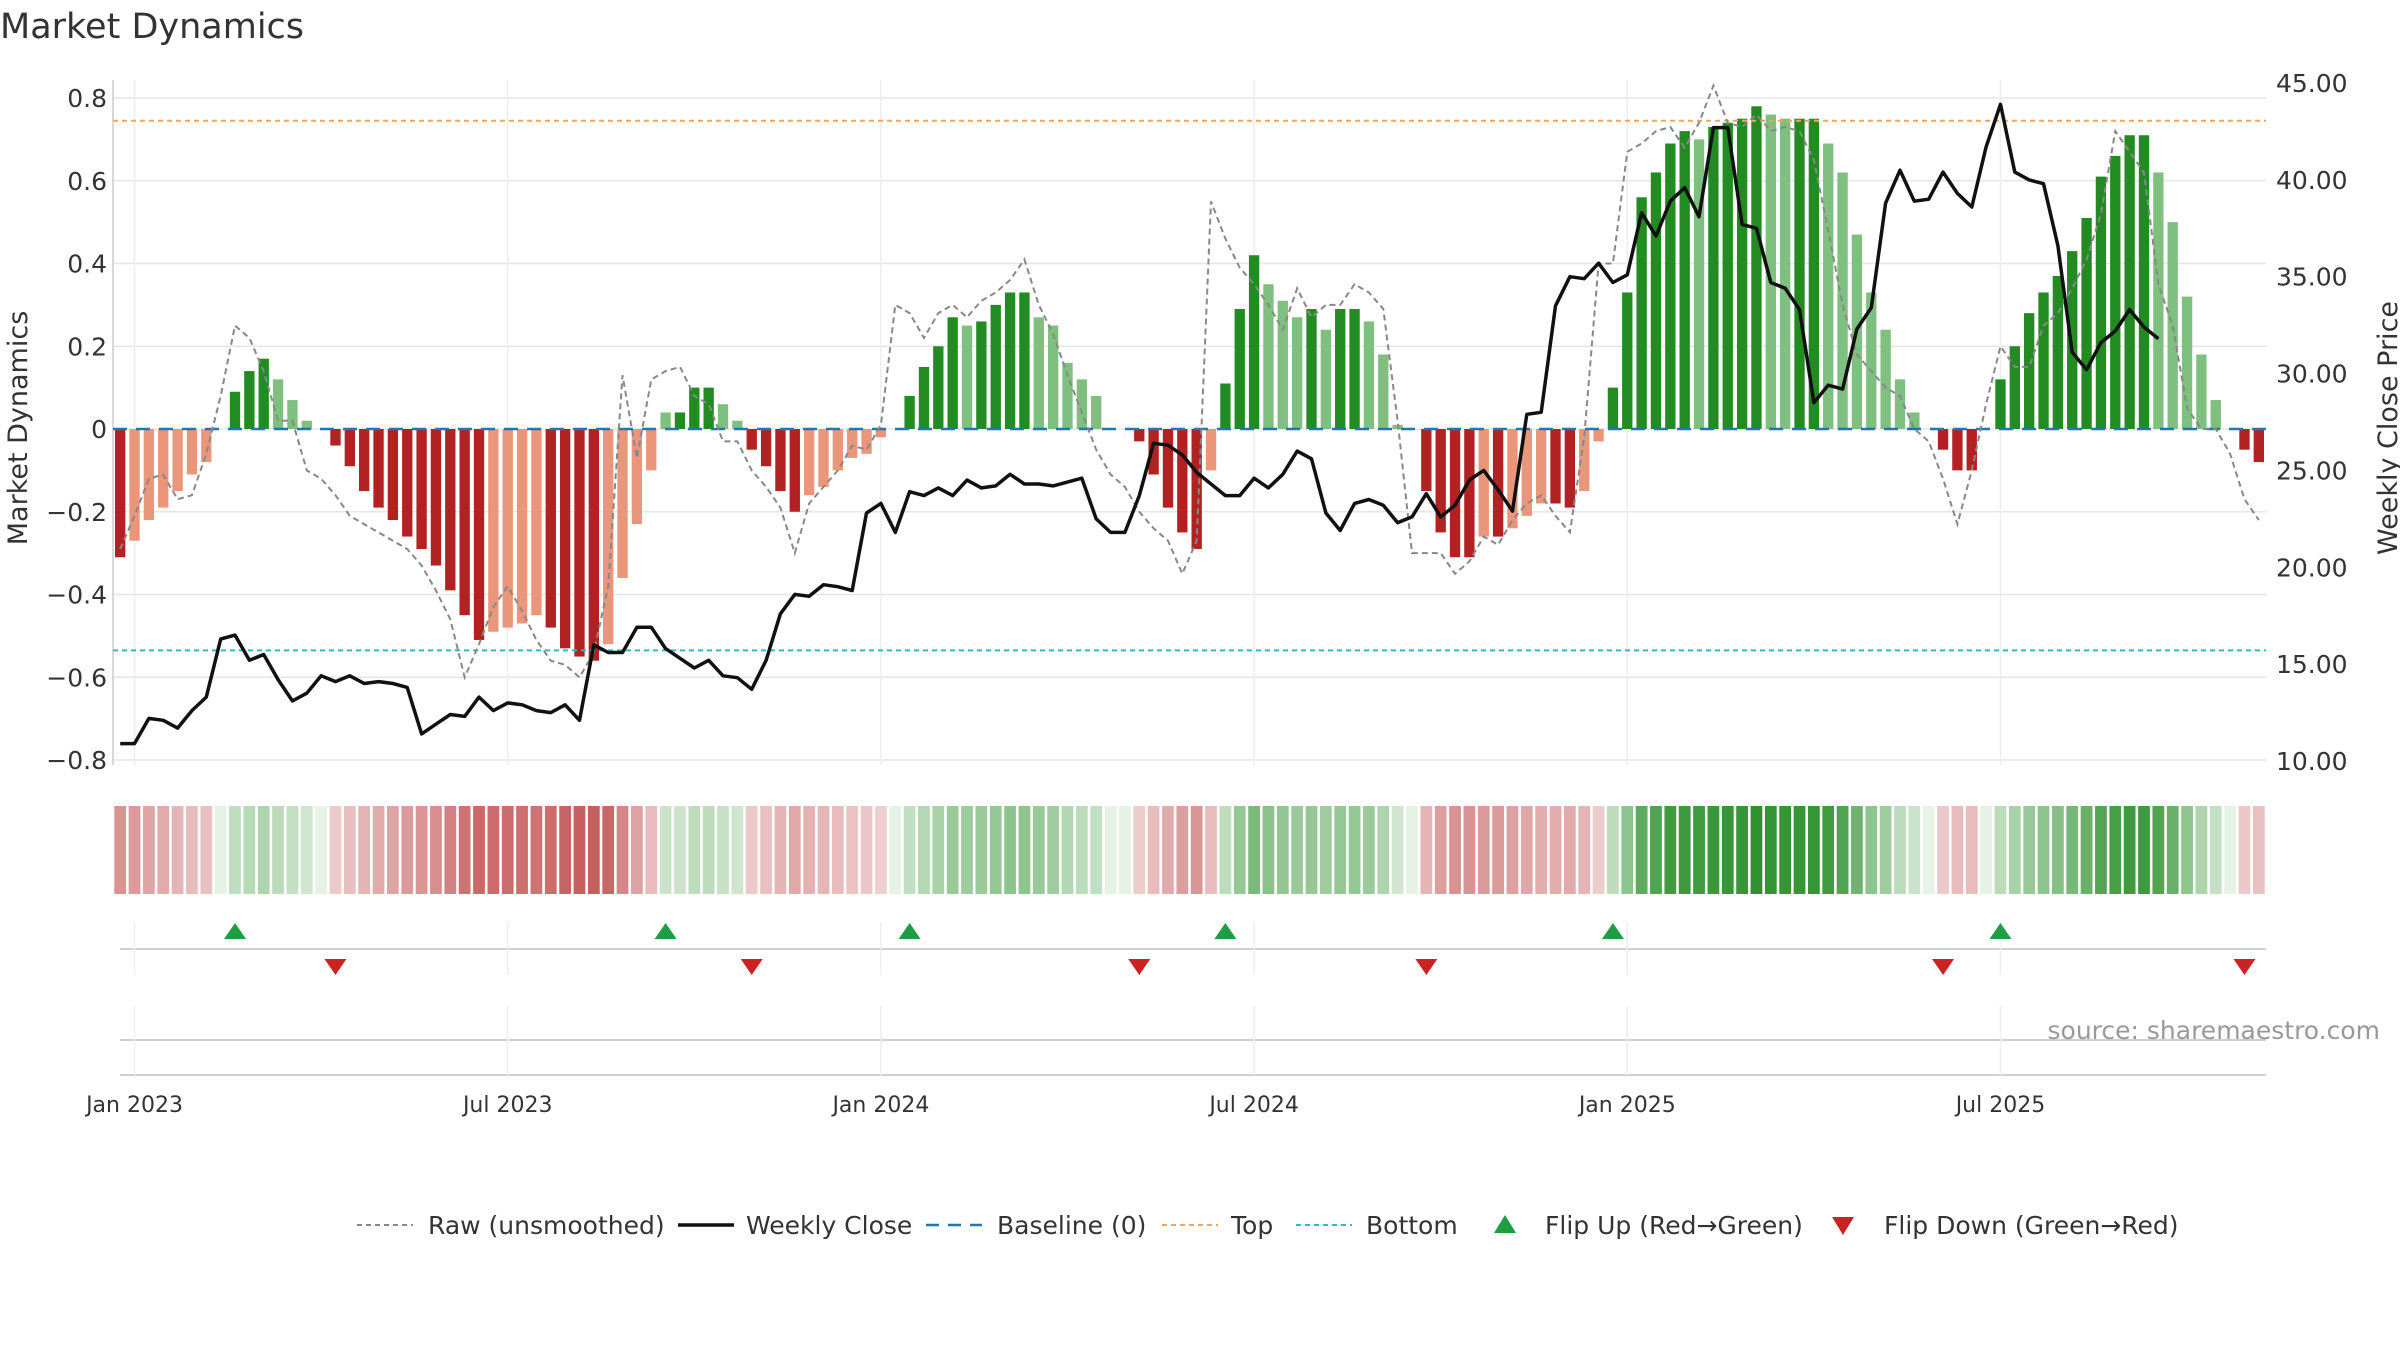 The image size is (2400, 1354). Describe the element at coordinates (335, 967) in the screenshot. I see `flip-down-marker` at that location.